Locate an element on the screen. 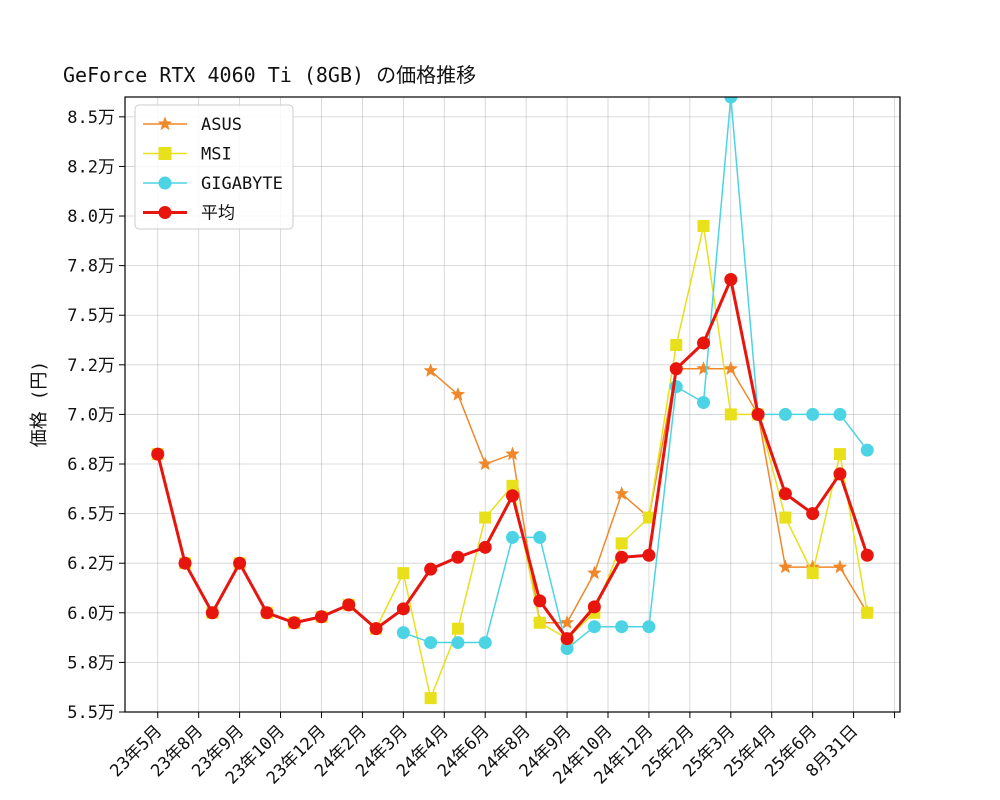  y-axis-label: 価格 (円) is located at coordinates (39, 404).